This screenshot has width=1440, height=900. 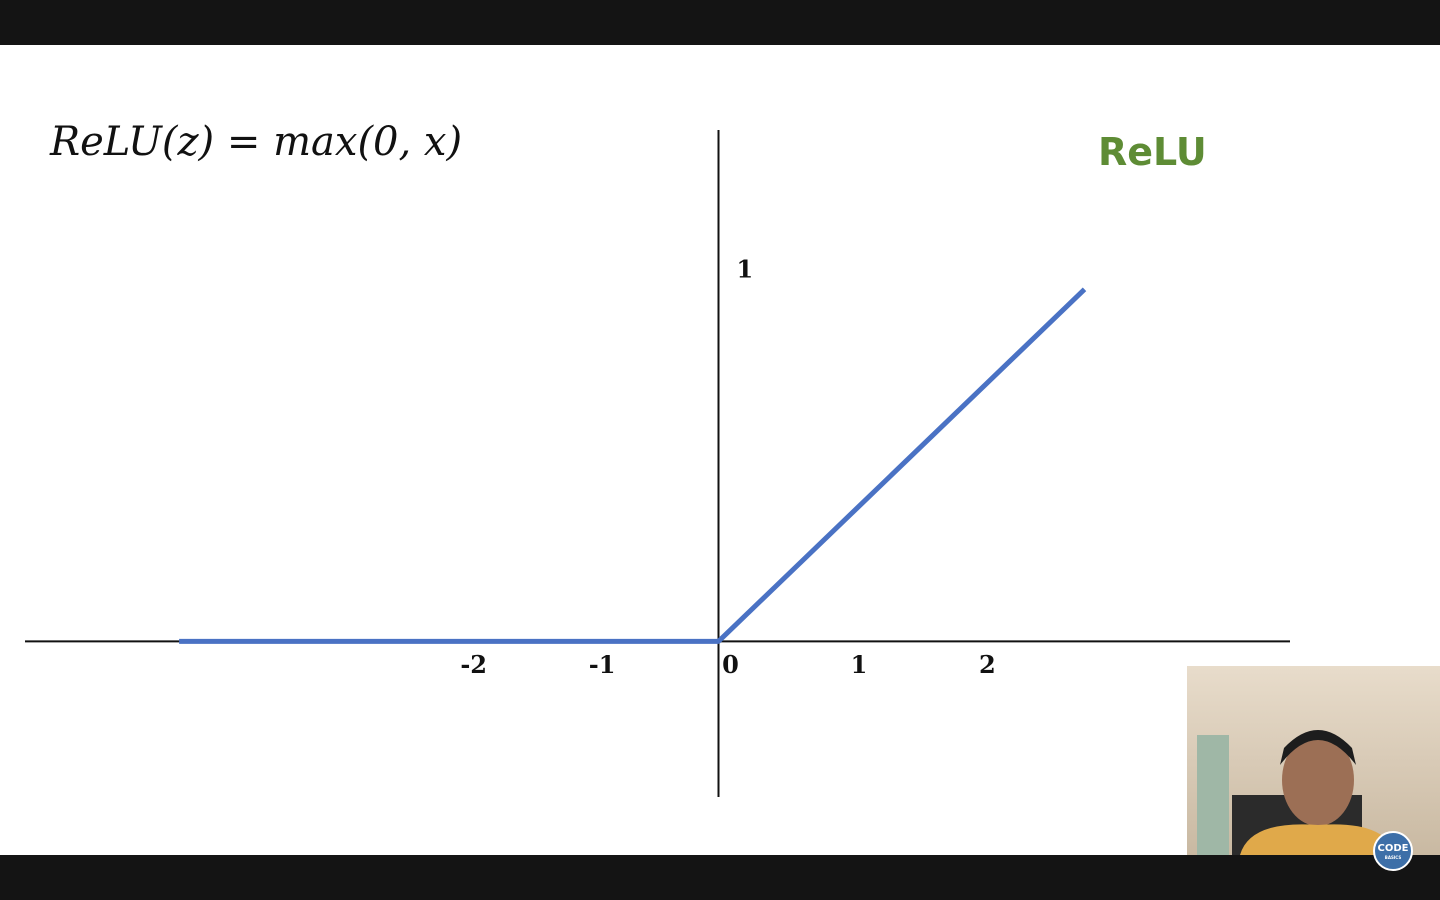 What do you see at coordinates (1393, 857) in the screenshot?
I see `logo-subtext: BASICS` at bounding box center [1393, 857].